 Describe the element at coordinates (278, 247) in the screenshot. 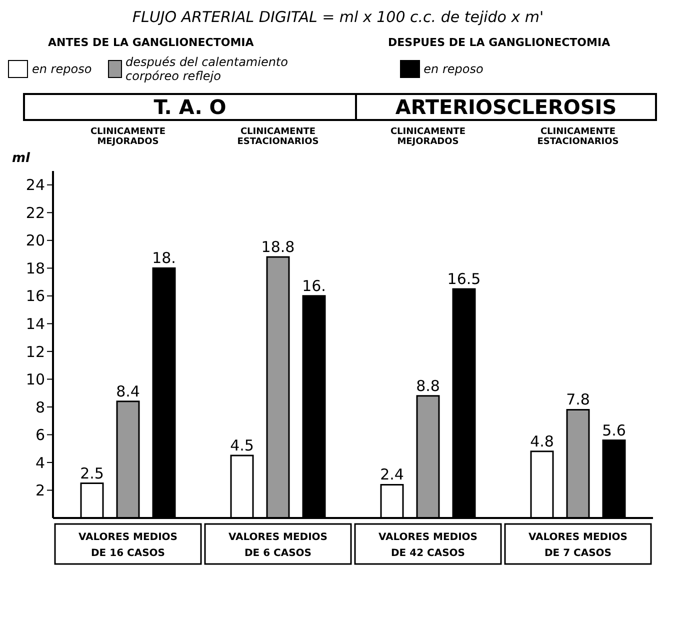

I see `data-label: 18.8` at that location.